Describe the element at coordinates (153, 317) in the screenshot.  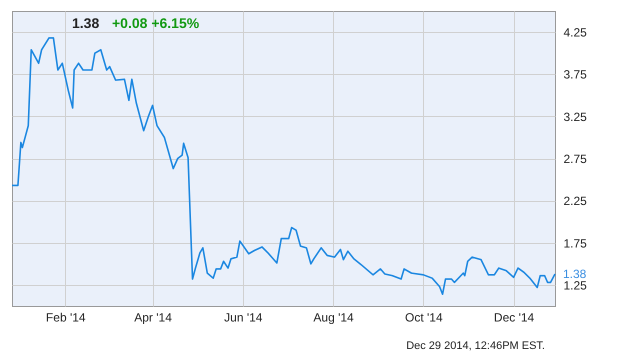
I see `x-tick-label: Apr '14` at that location.